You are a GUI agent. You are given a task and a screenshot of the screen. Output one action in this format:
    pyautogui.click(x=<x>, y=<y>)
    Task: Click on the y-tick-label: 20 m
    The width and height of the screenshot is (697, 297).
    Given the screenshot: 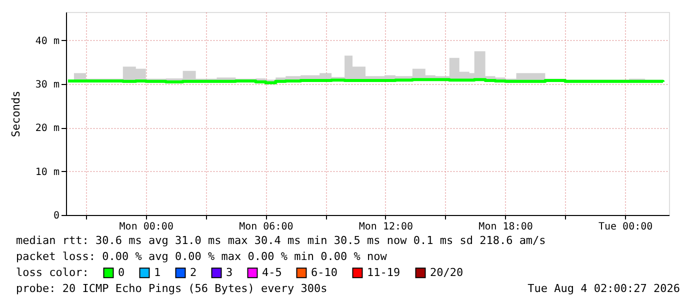 What is the action you would take?
    pyautogui.click(x=47, y=128)
    